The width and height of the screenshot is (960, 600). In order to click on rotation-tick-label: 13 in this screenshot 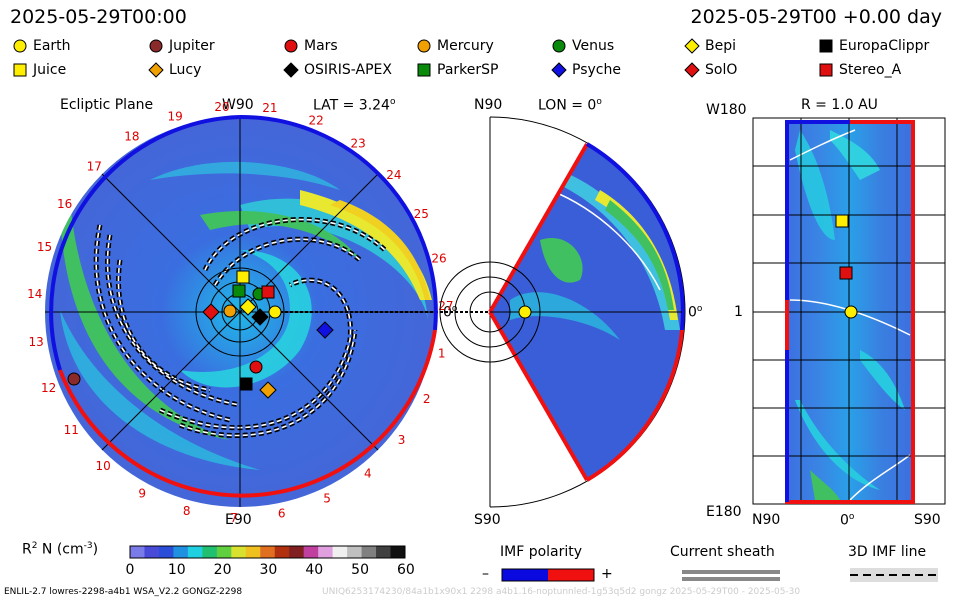, I will do `click(36, 342)`.